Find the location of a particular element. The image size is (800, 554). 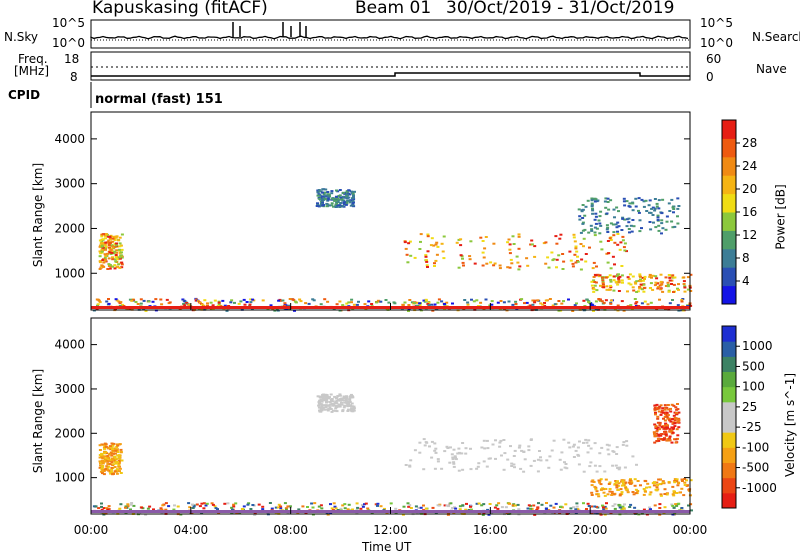

freq-trace is located at coordinates (390, 74).